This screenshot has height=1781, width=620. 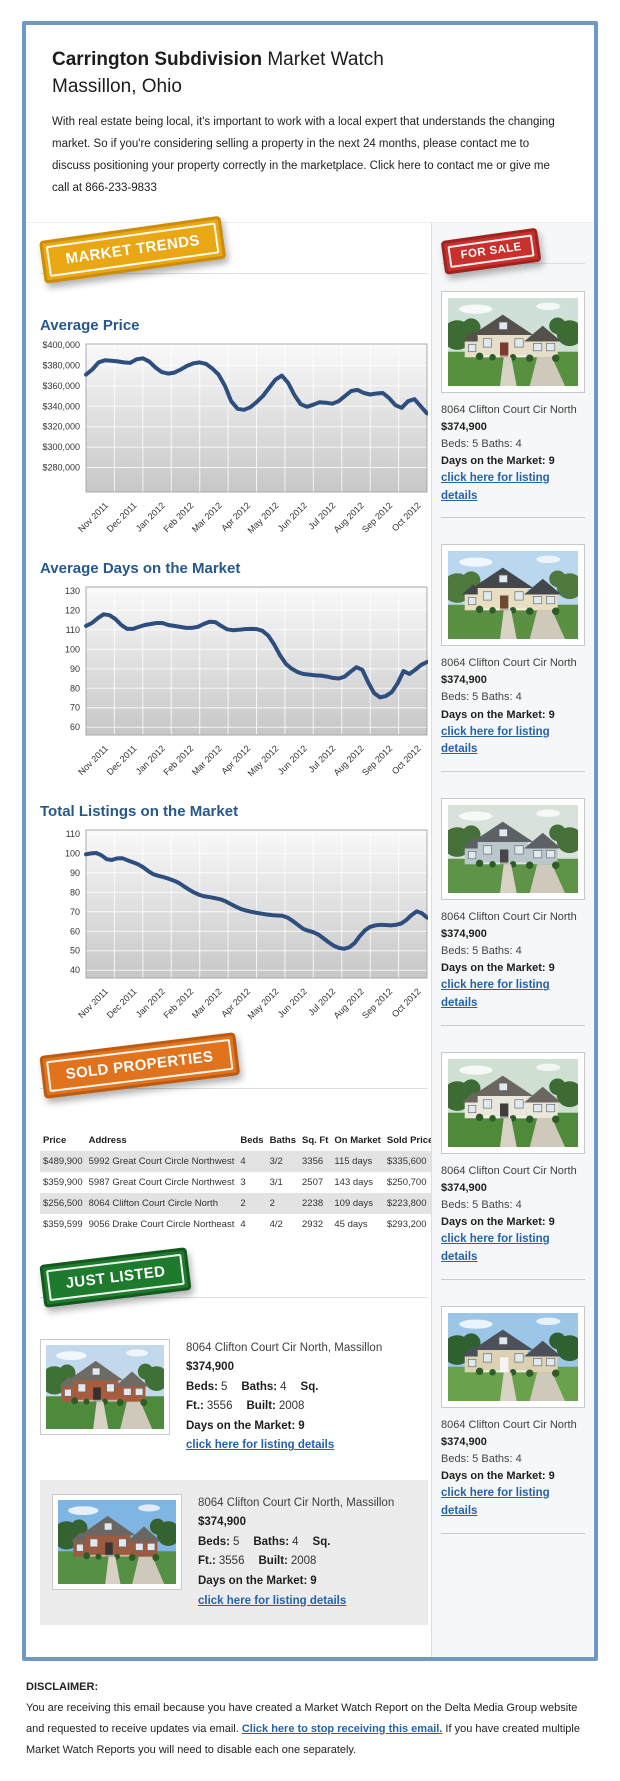 What do you see at coordinates (72, 649) in the screenshot?
I see `svg-text: 100` at bounding box center [72, 649].